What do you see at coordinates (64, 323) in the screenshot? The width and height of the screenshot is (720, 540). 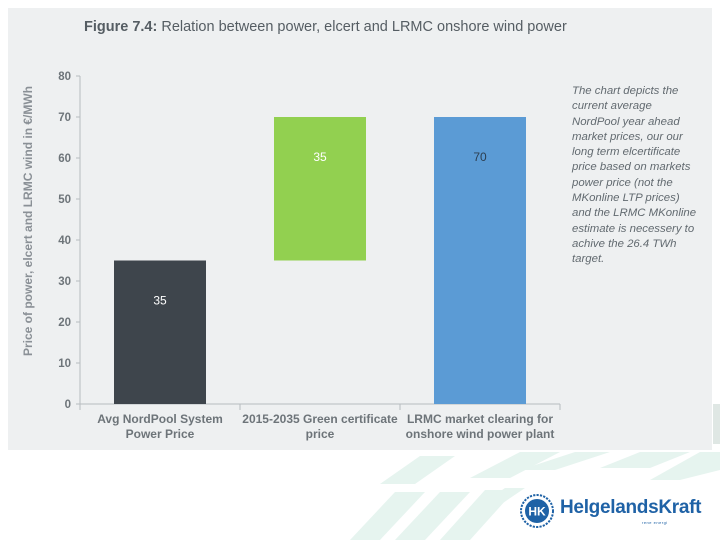 I see `y-tick-label: 20` at bounding box center [64, 323].